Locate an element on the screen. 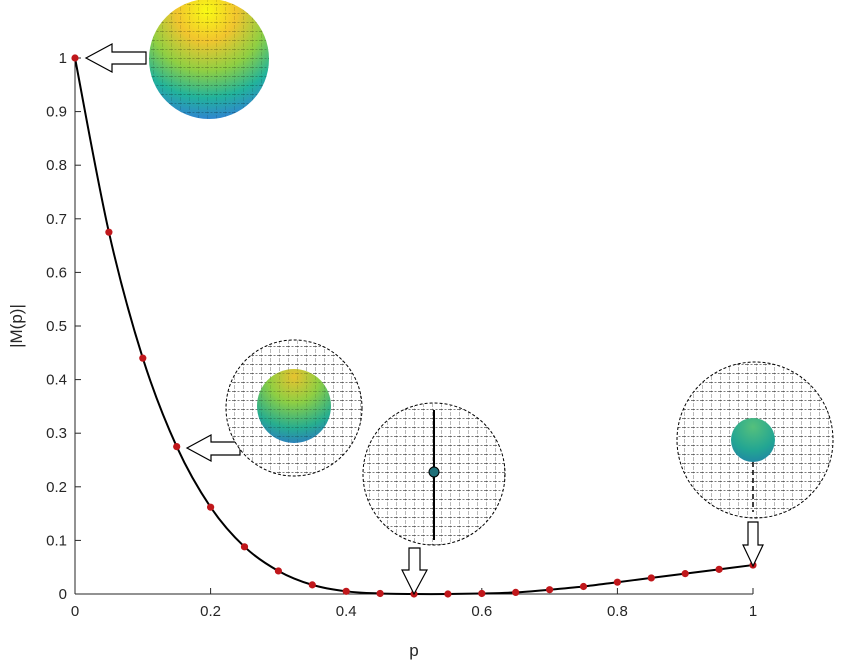 This screenshot has width=841, height=672. y-tick-label: 0.6 is located at coordinates (56, 272).